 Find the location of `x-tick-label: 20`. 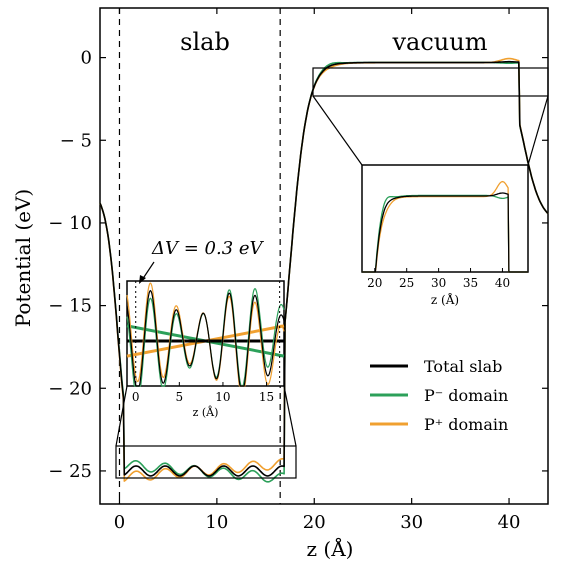

x-tick-label: 20 is located at coordinates (314, 522).